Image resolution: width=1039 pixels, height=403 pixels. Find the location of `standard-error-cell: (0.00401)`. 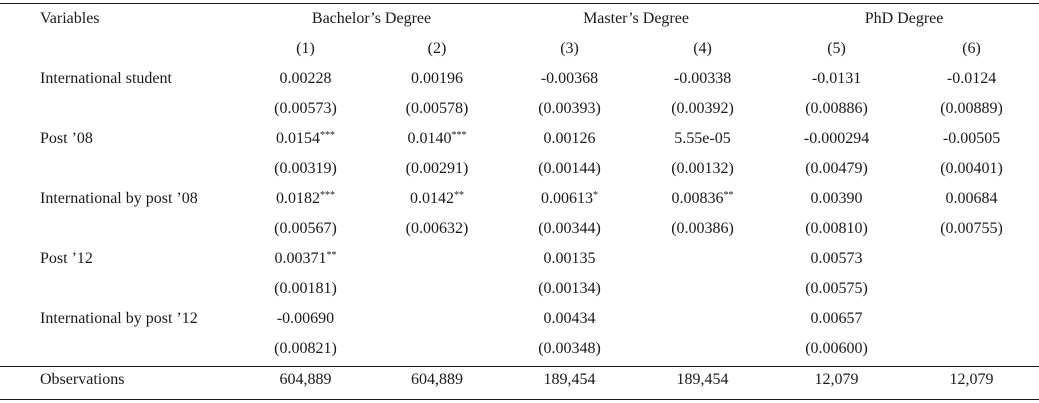

standard-error-cell: (0.00401) is located at coordinates (971, 168).